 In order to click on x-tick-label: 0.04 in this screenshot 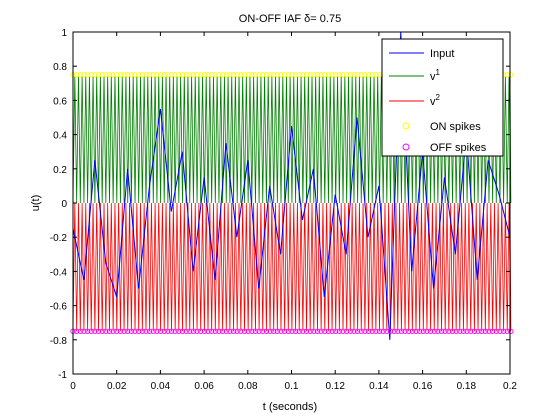, I will do `click(161, 386)`.